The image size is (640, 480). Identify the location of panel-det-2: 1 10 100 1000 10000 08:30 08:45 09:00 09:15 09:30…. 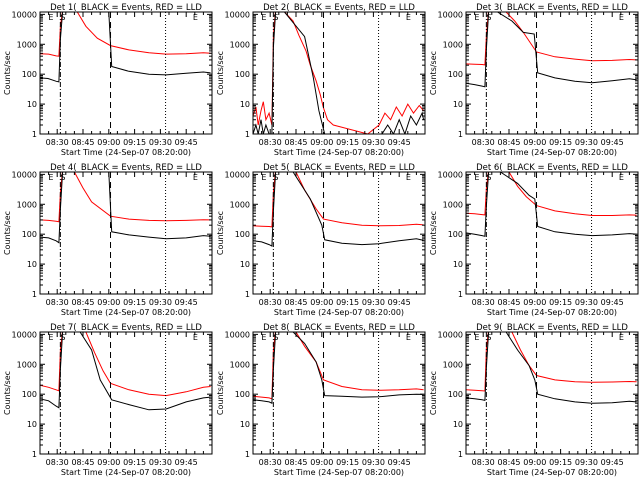
(321, 80).